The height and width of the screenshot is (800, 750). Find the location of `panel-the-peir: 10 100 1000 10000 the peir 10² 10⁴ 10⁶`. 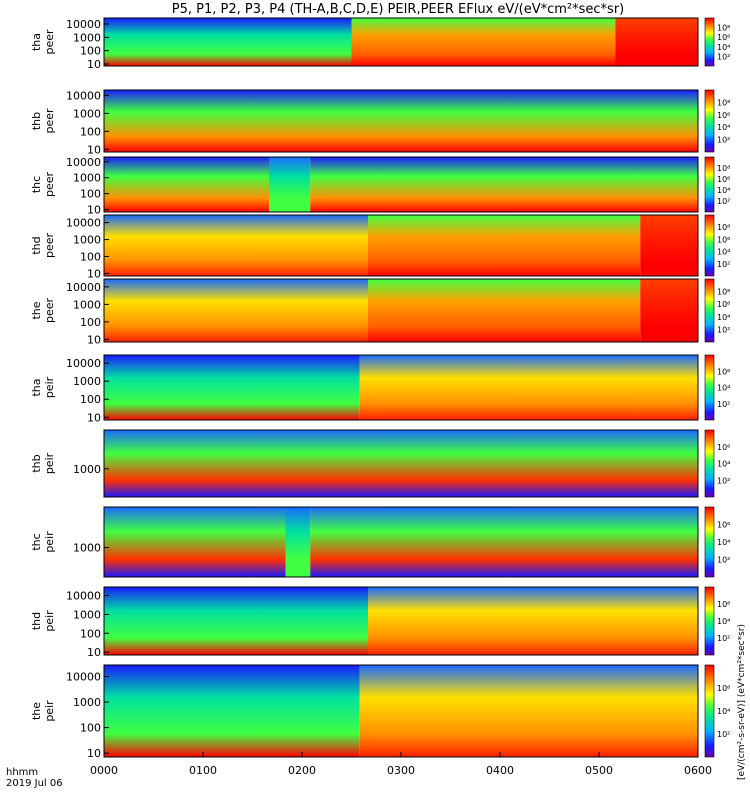

panel-the-peir: 10 100 1000 10000 the peir 10² 10⁴ 10⁶ is located at coordinates (380, 712).